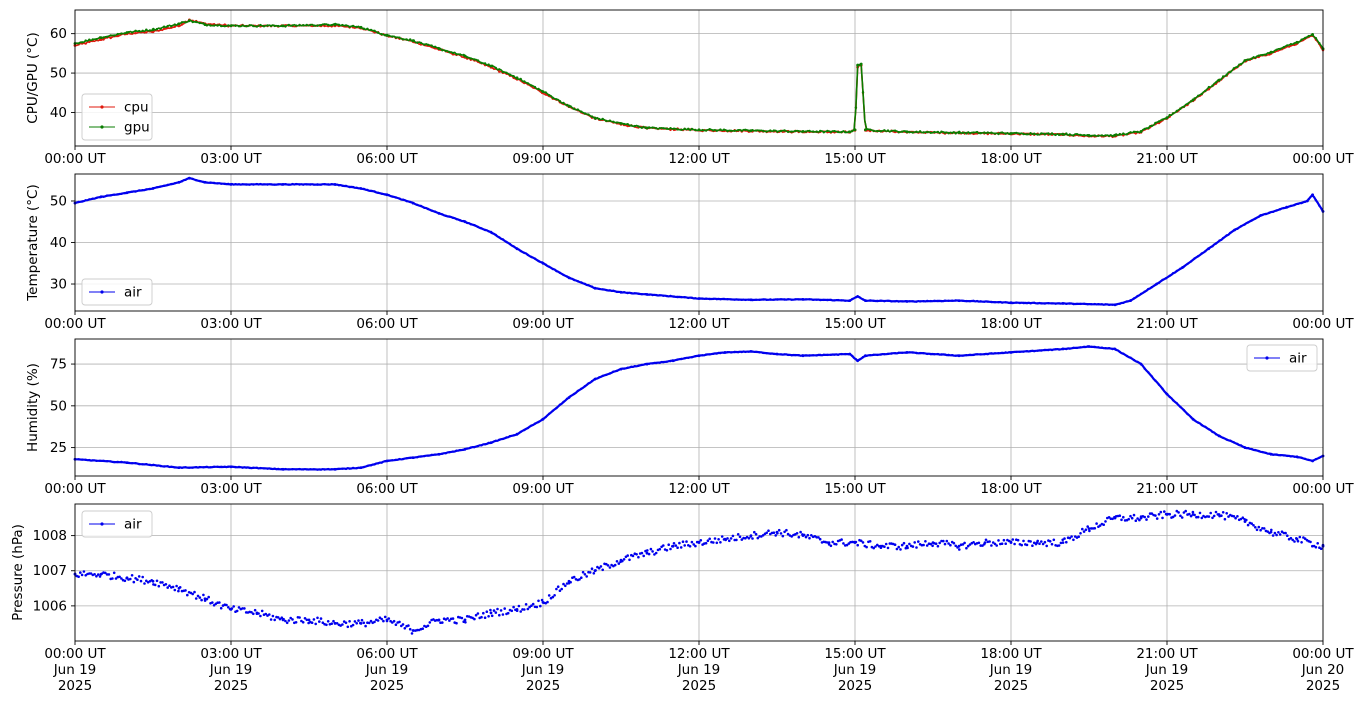 The height and width of the screenshot is (707, 1364). What do you see at coordinates (855, 130) in the screenshot?
I see `data-point-gpu` at bounding box center [855, 130].